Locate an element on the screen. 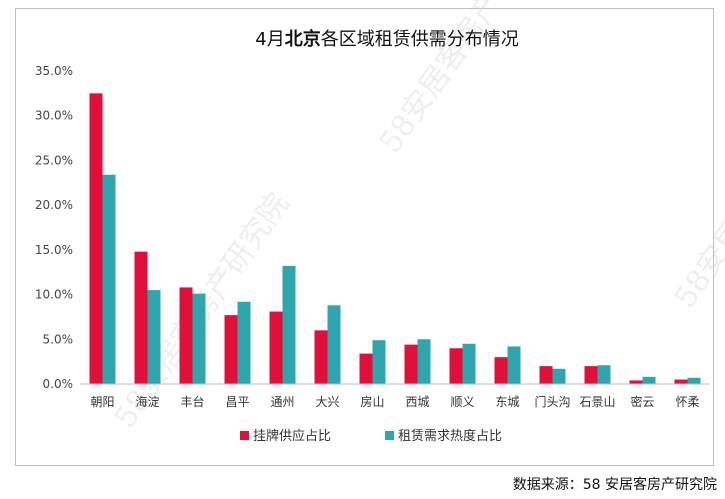 Image resolution: width=725 pixels, height=499 pixels. y-tick-label: 5.0% is located at coordinates (58, 339).